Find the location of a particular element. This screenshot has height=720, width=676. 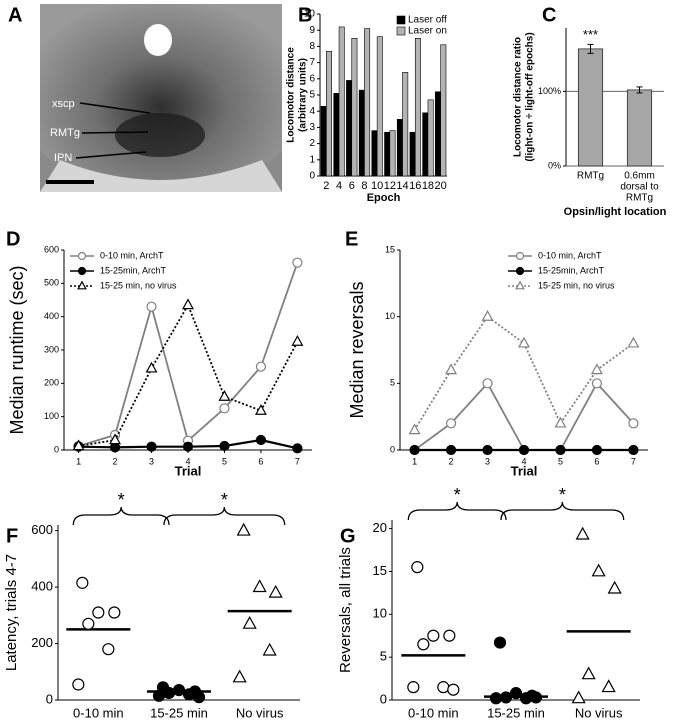

y-axis-label: Locomotor distance (arbitrary units) is located at coordinates (297, 95).